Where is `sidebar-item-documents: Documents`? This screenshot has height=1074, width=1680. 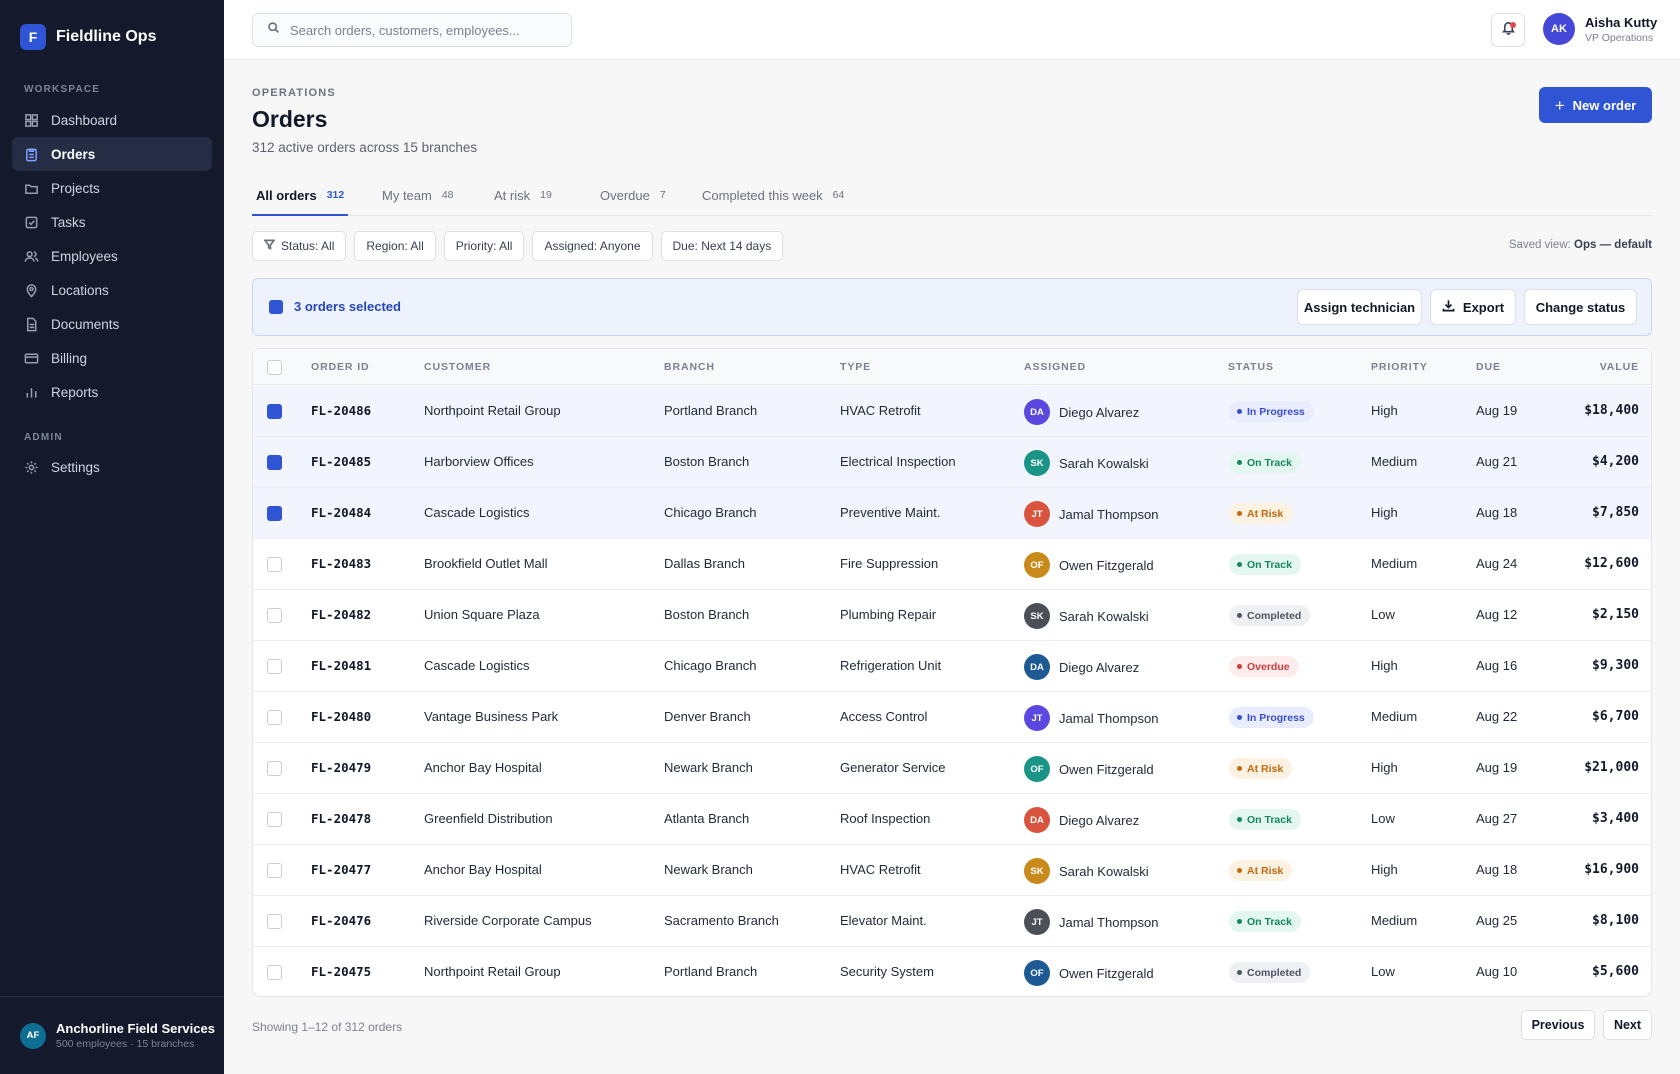 sidebar-item-documents: Documents is located at coordinates (112, 324).